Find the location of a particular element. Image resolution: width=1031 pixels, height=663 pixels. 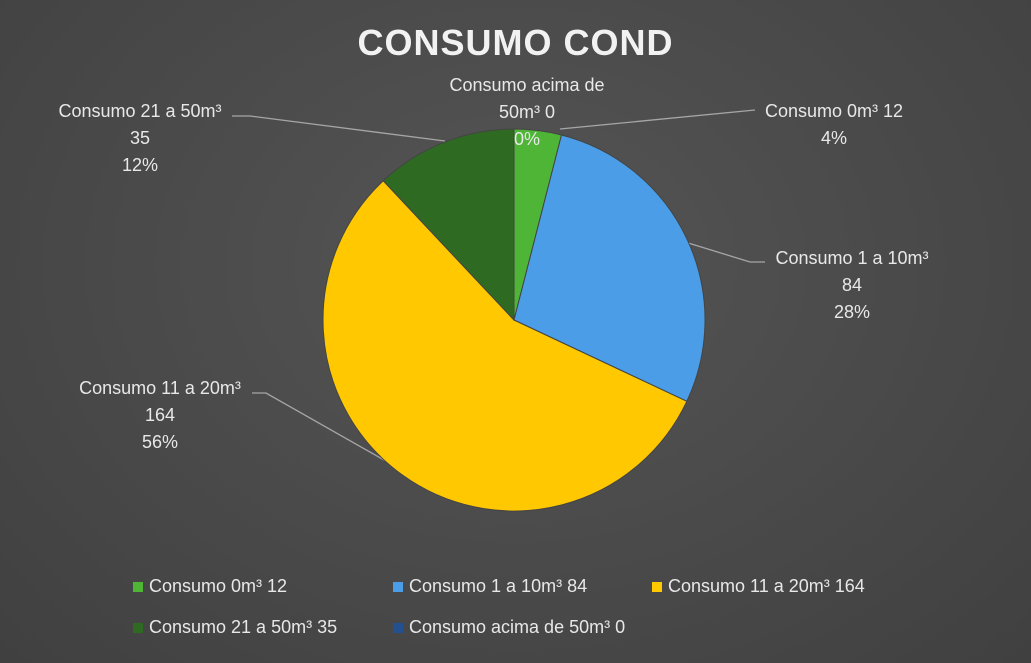

legend-label: Consumo 1 a 10m³ 84 is located at coordinates (498, 586).